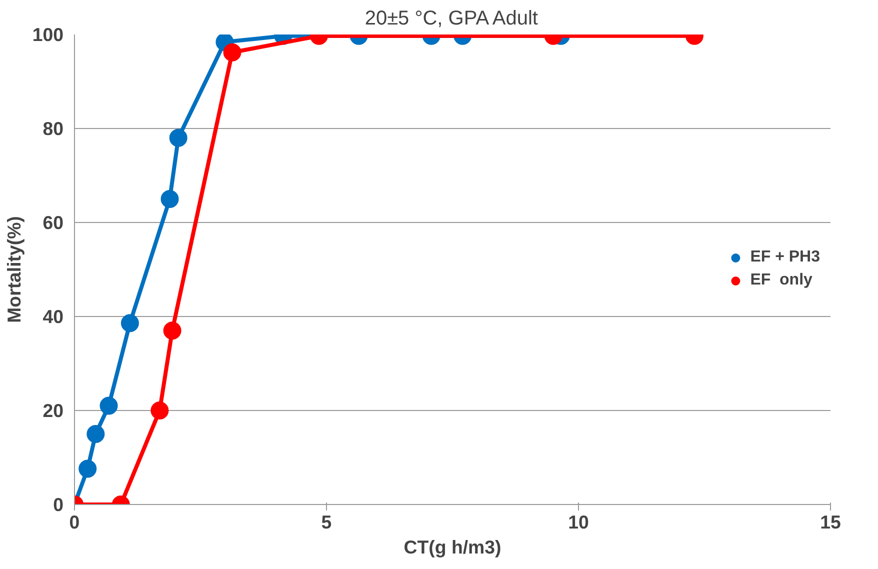 The height and width of the screenshot is (569, 878). Describe the element at coordinates (53, 222) in the screenshot. I see `y-tick-label: 60` at that location.